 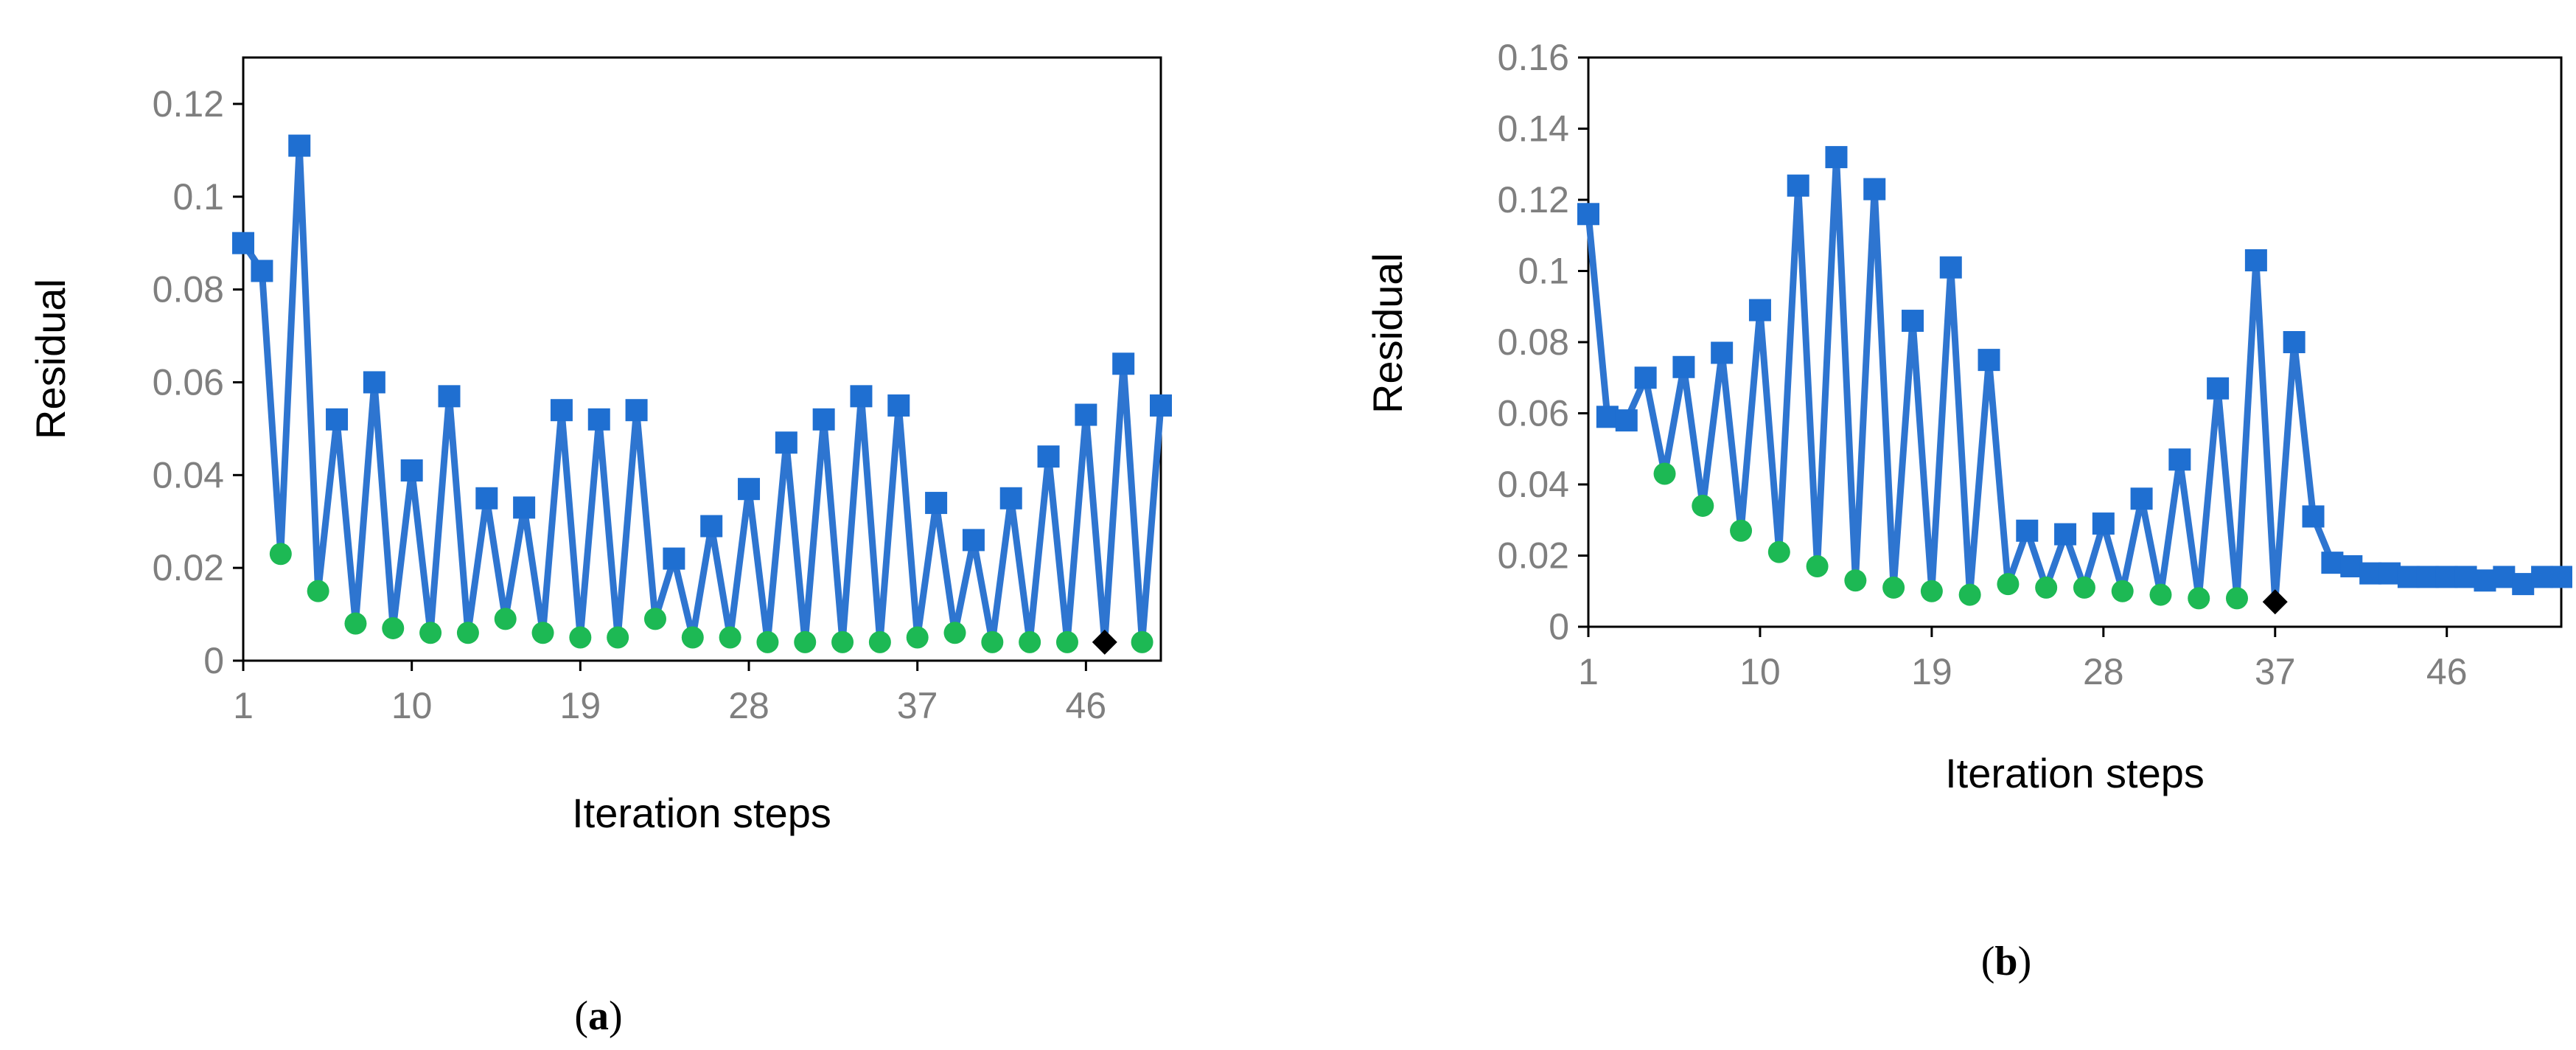 I want to click on x-tick-label: 37, so click(x=917, y=705).